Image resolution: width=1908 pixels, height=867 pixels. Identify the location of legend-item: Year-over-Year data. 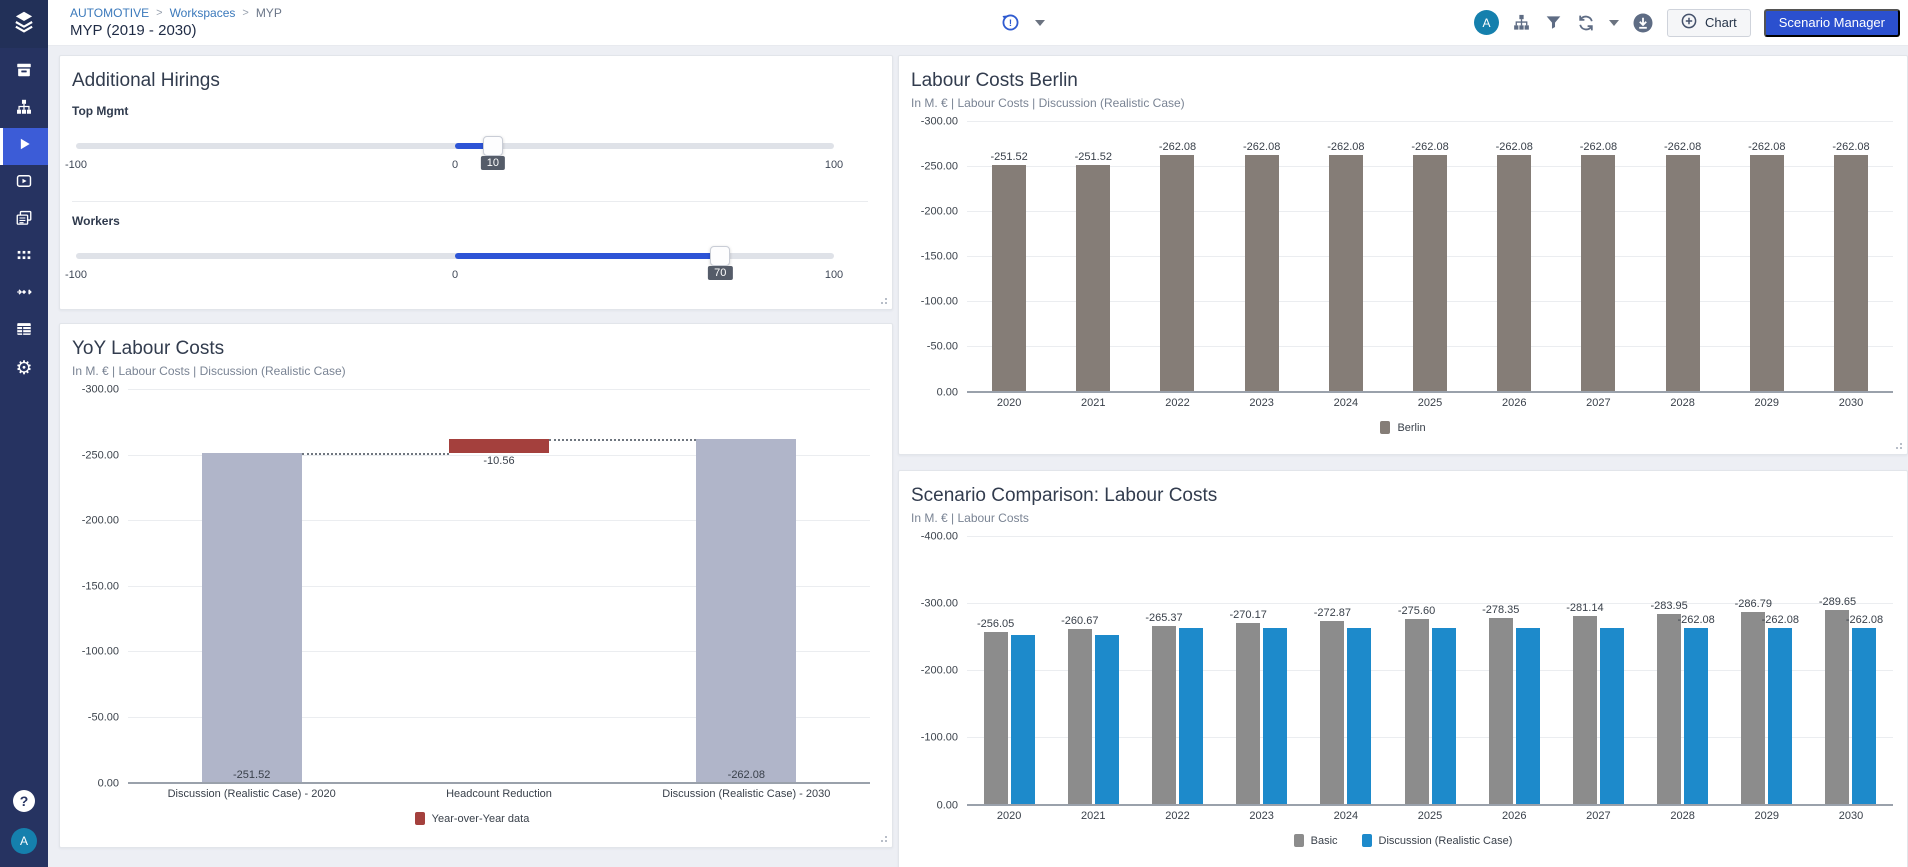
(472, 818).